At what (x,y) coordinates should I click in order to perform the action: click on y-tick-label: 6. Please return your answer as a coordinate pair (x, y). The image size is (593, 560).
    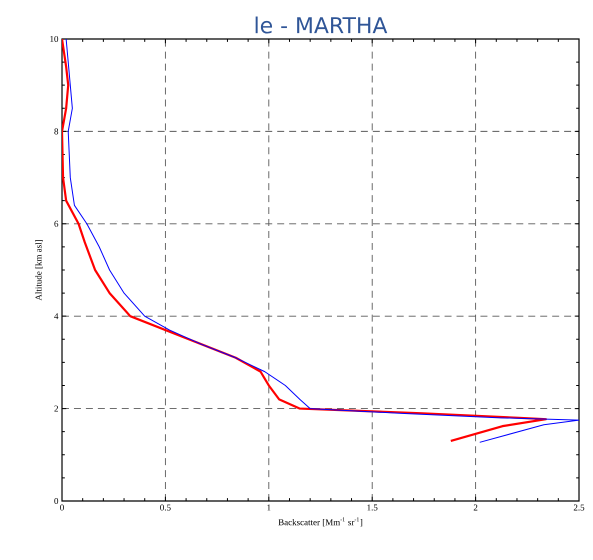
    Looking at the image, I should click on (56, 223).